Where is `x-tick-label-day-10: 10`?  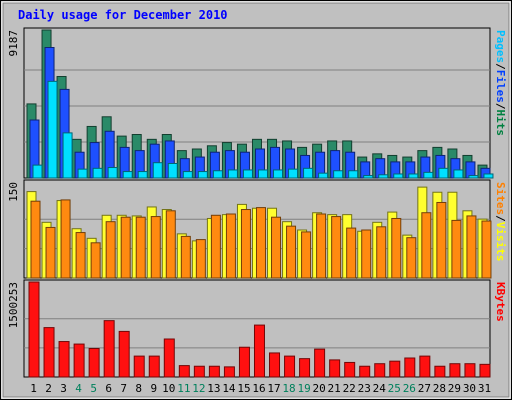 x-tick-label-day-10: 10 is located at coordinates (168, 388).